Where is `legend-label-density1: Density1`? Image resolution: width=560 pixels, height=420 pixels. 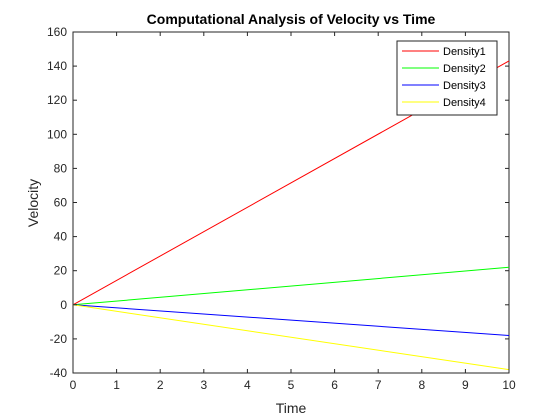
legend-label-density1: Density1 is located at coordinates (464, 52).